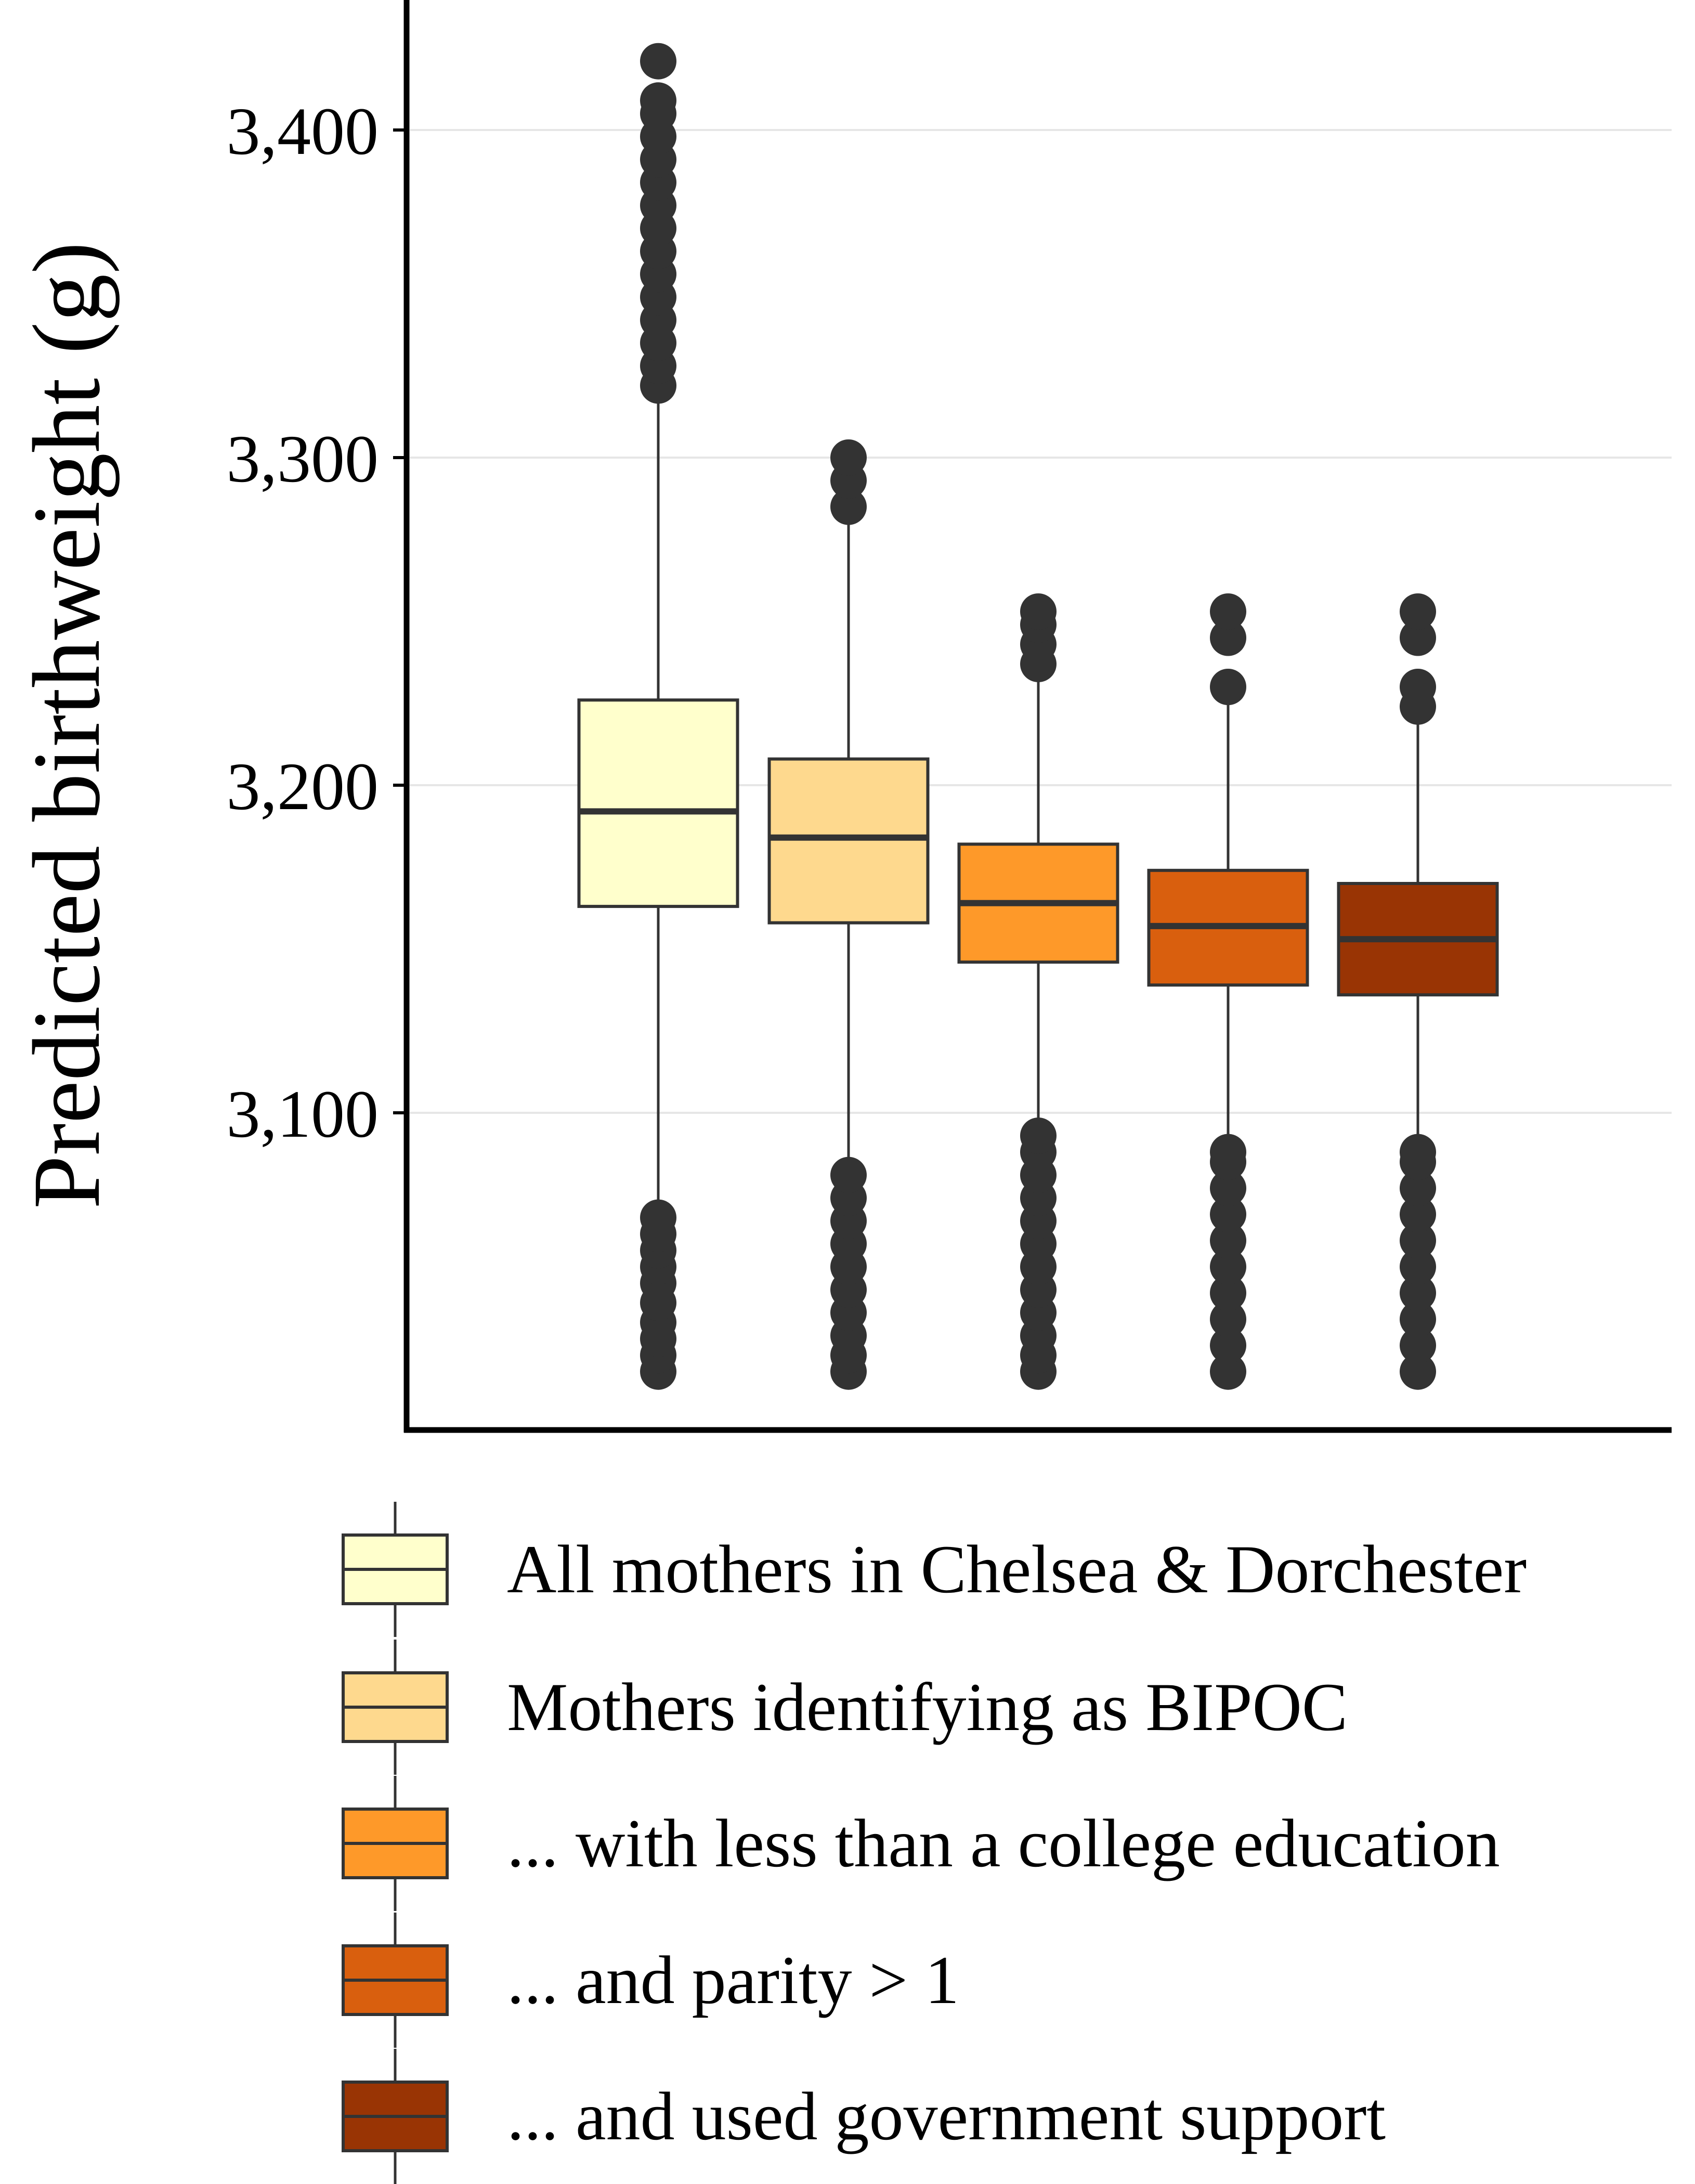  What do you see at coordinates (927, 1707) in the screenshot?
I see `legend-label: Mothers identifying as BIPOC` at bounding box center [927, 1707].